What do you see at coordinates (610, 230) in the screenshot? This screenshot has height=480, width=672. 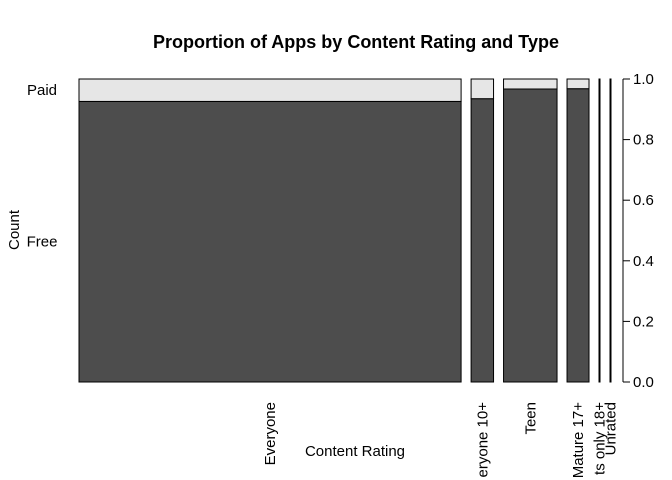 I see `bar-free-unrated` at bounding box center [610, 230].